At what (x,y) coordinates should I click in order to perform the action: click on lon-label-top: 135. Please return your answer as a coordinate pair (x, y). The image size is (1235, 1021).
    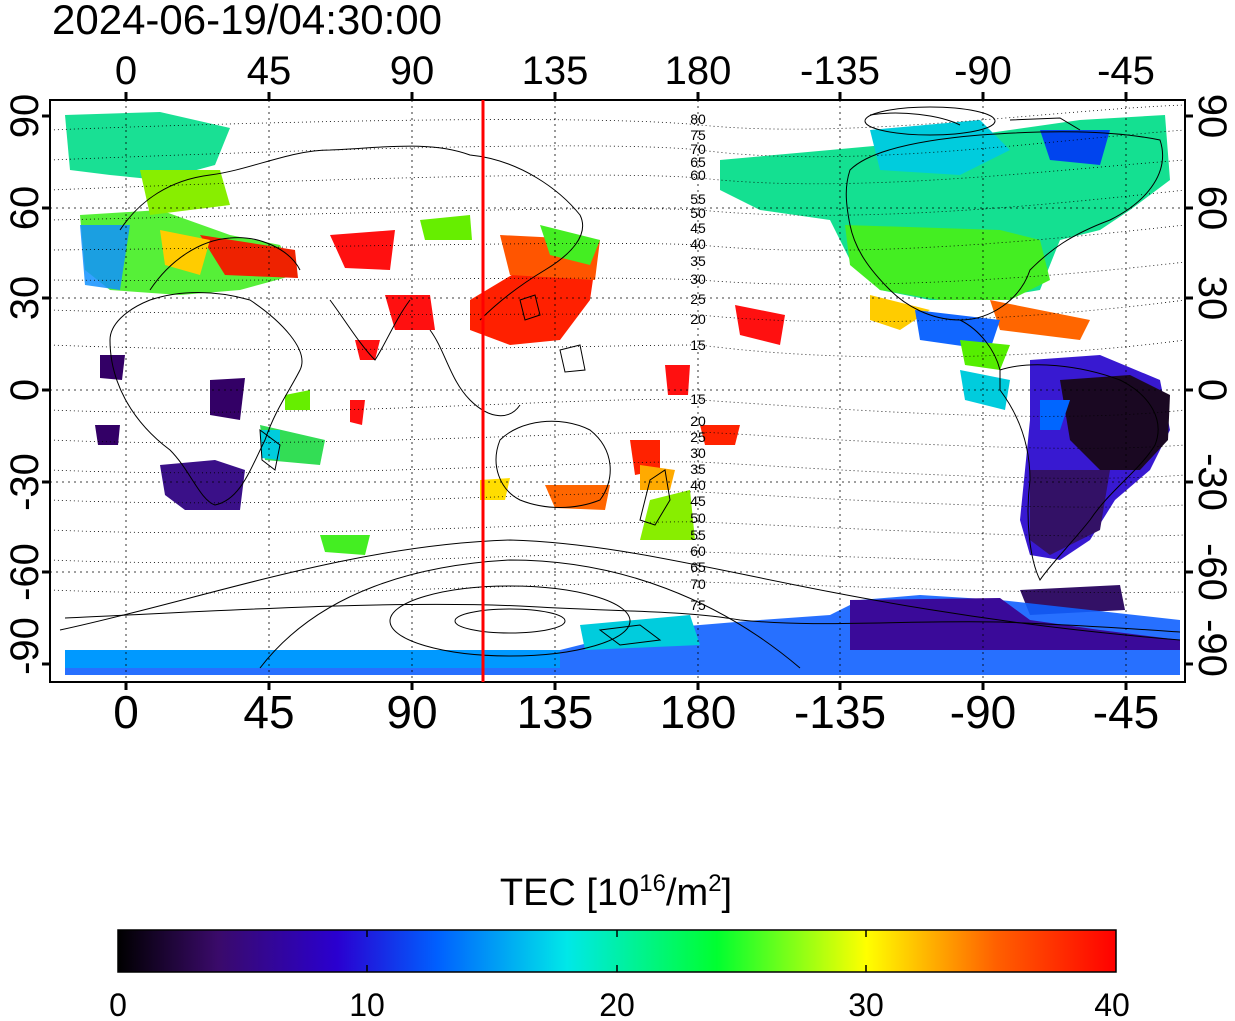
    Looking at the image, I should click on (555, 71).